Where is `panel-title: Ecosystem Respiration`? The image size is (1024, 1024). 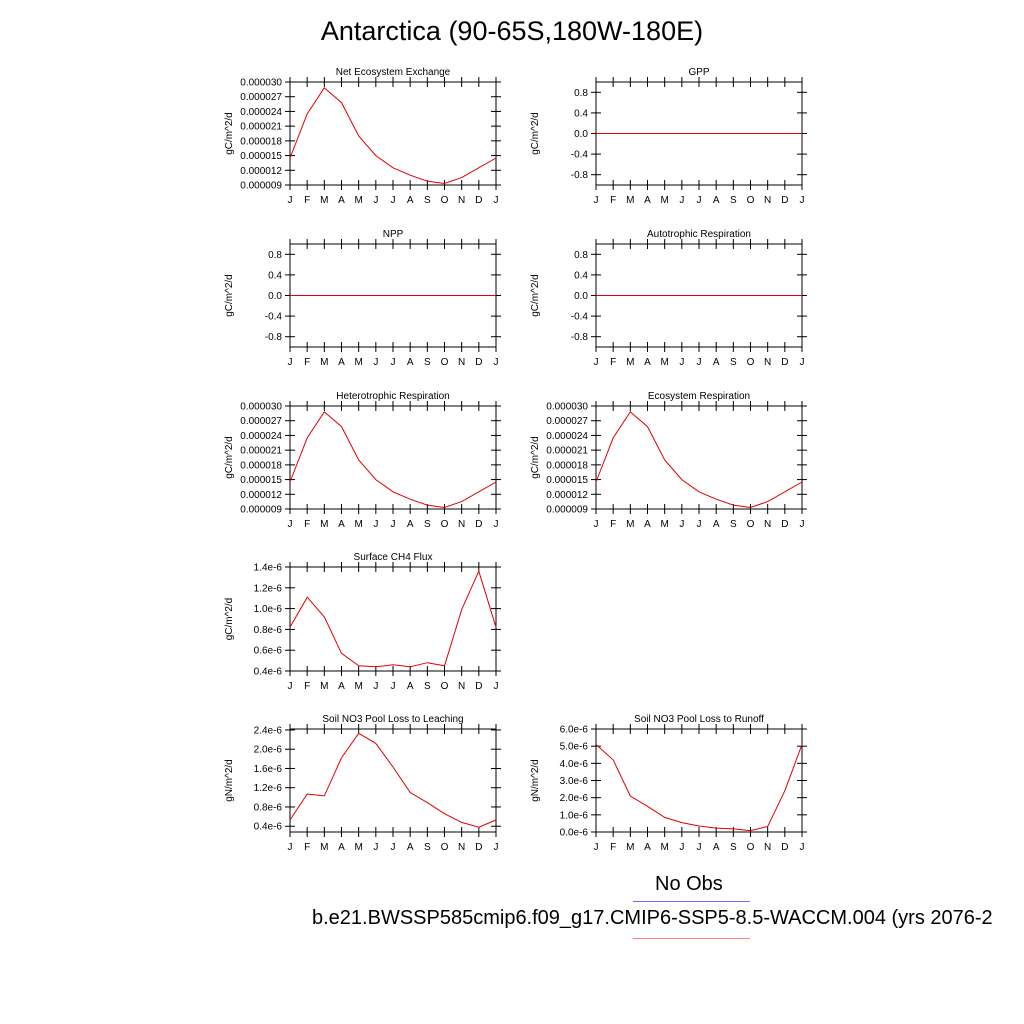 panel-title: Ecosystem Respiration is located at coordinates (699, 396).